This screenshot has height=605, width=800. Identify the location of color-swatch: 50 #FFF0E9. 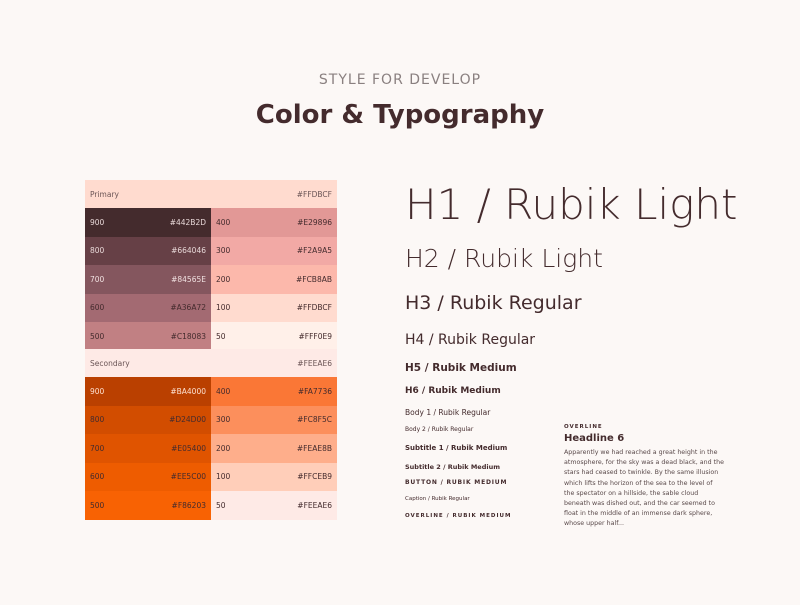
(274, 336).